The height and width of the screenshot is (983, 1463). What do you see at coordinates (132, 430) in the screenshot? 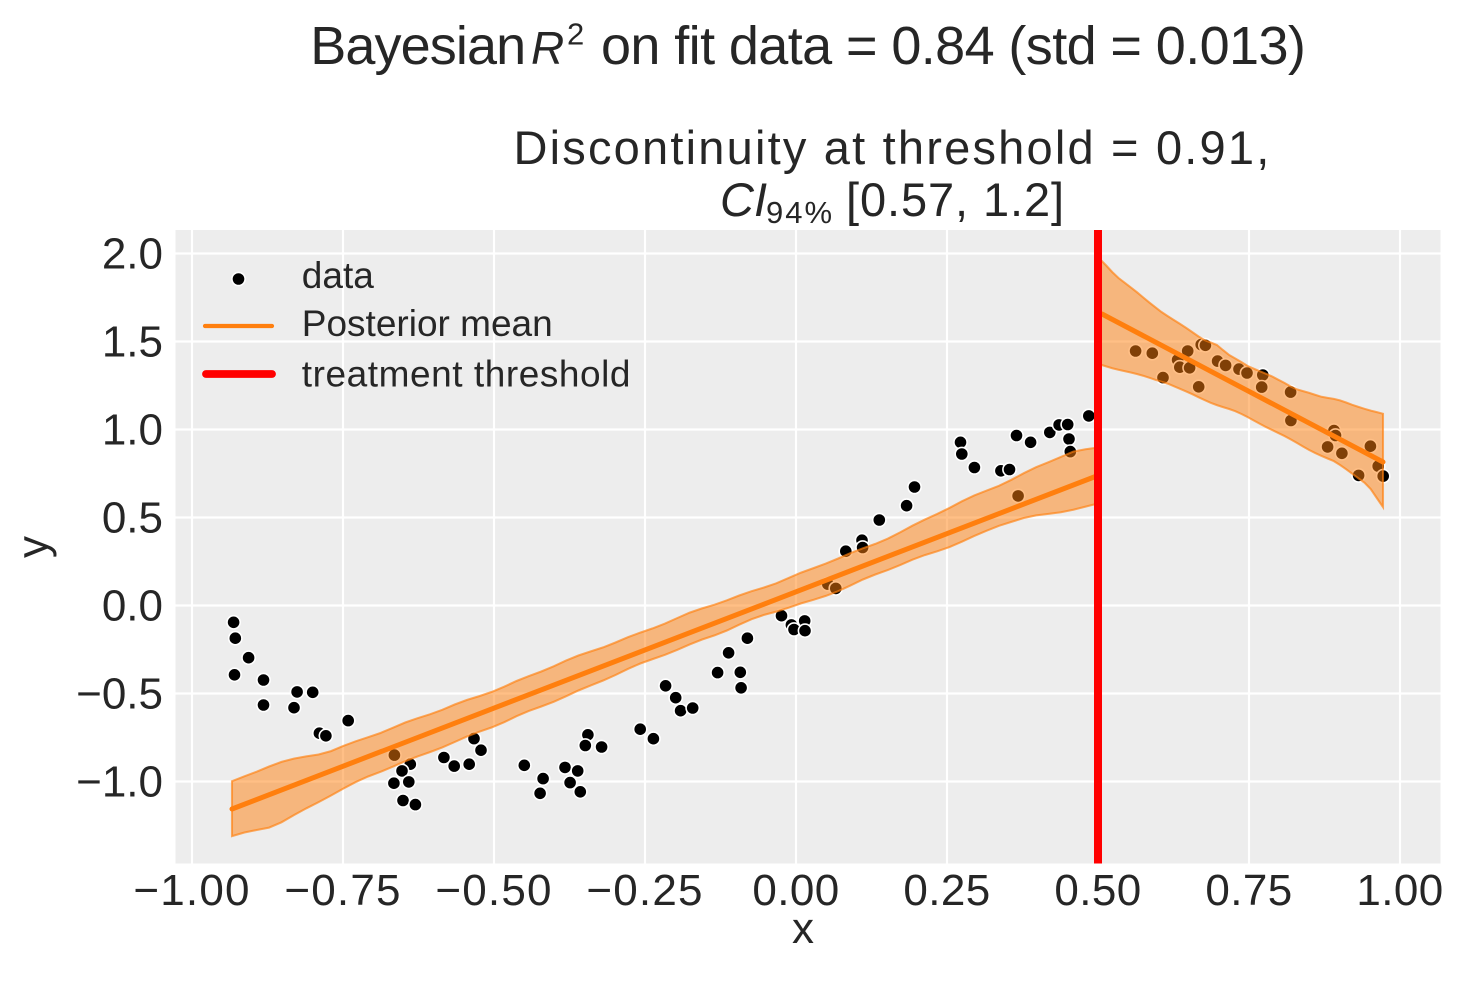
I see `svg-text: 1.0` at bounding box center [132, 430].